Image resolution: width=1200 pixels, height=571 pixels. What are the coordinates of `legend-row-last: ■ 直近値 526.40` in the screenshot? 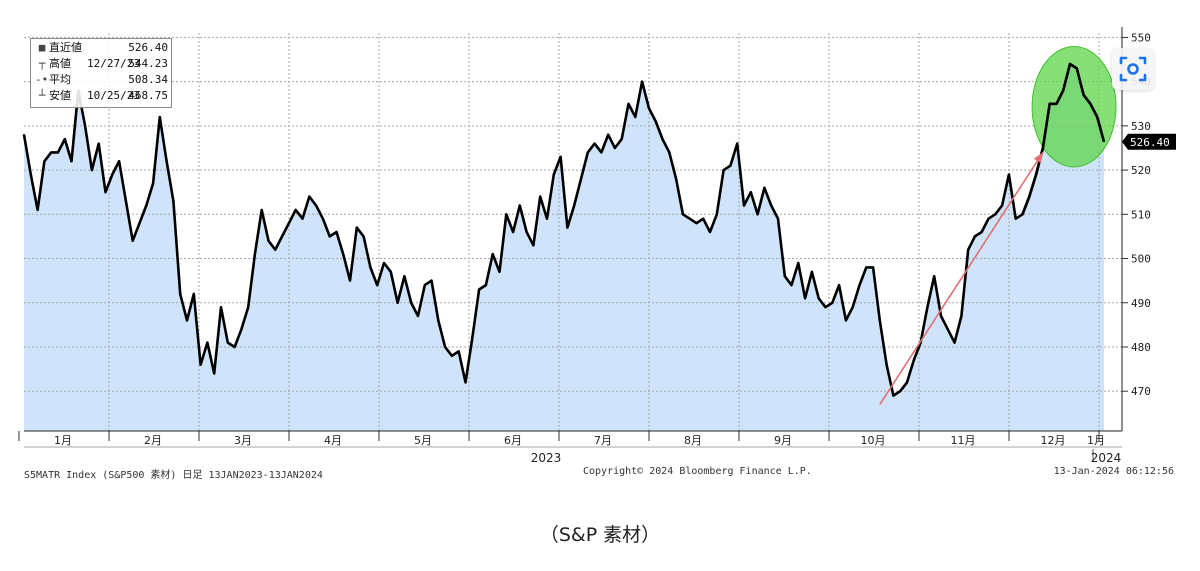 It's located at (101, 48).